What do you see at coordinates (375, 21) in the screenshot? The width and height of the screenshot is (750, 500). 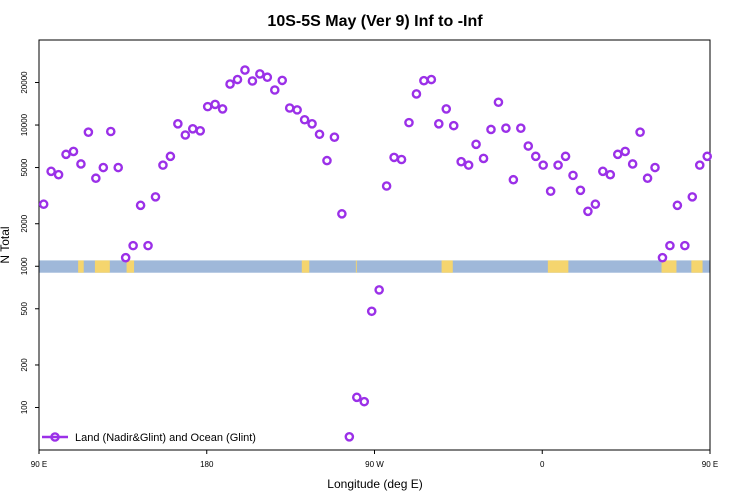 I see `chart-title: 10S-5S May (Ver 9) Inf to -Inf` at bounding box center [375, 21].